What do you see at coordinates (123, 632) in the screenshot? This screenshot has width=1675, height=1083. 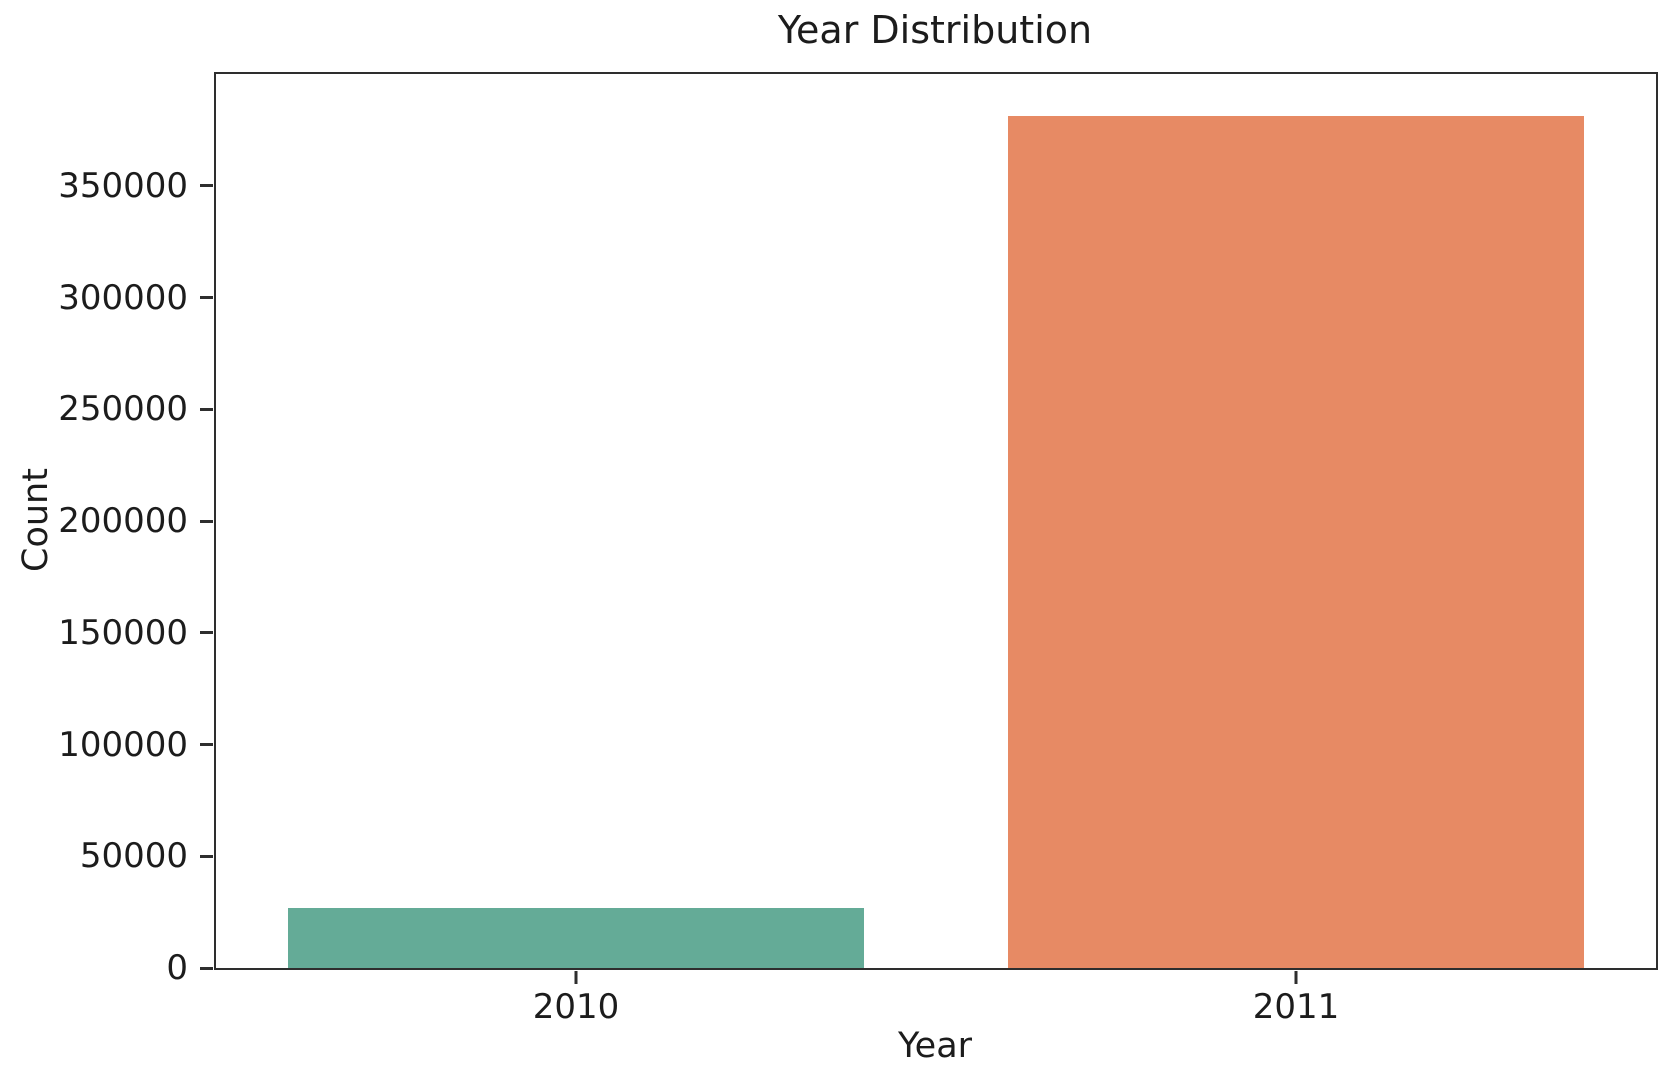 I see `y-tick-label: 150000` at bounding box center [123, 632].